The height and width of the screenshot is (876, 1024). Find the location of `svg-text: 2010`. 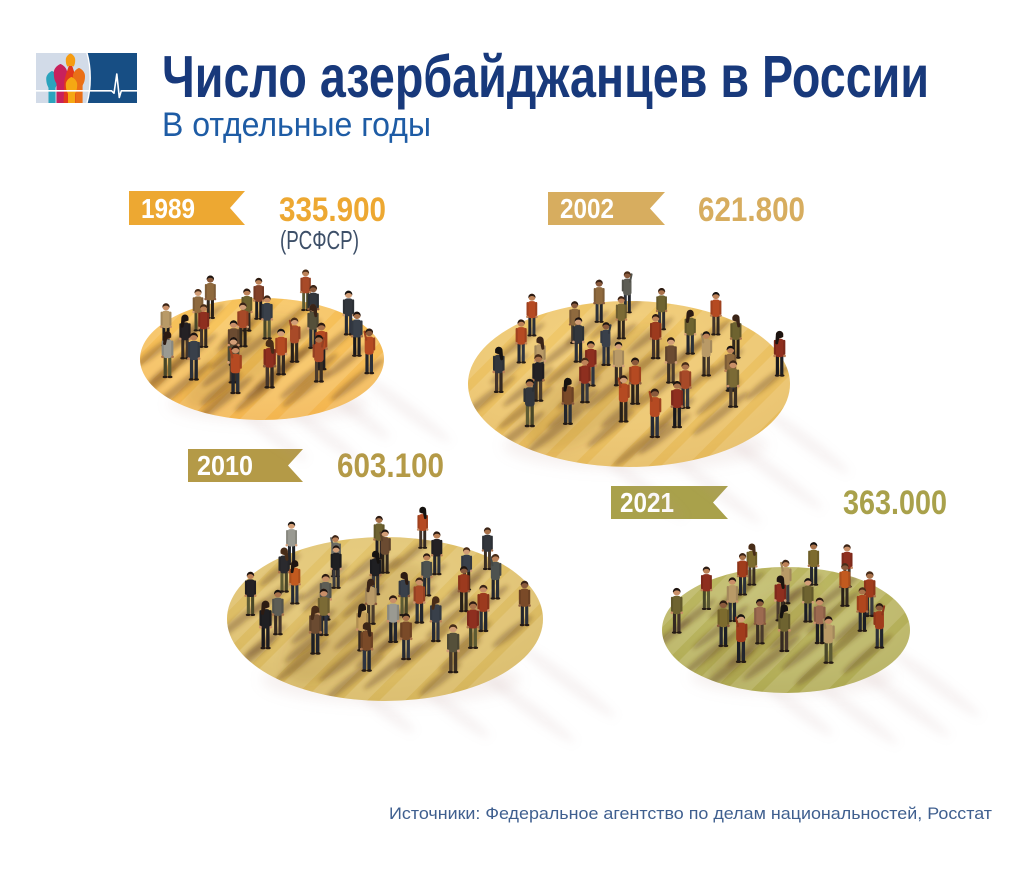

svg-text: 2010 is located at coordinates (225, 465).